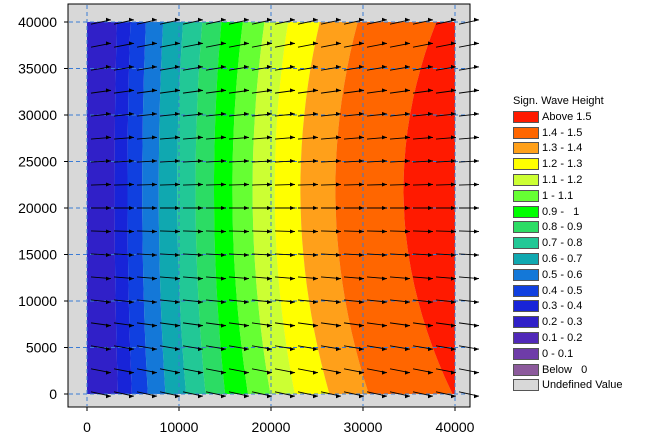 This screenshot has height=443, width=657. Describe the element at coordinates (41, 348) in the screenshot. I see `y-tick-label: 5000` at that location.